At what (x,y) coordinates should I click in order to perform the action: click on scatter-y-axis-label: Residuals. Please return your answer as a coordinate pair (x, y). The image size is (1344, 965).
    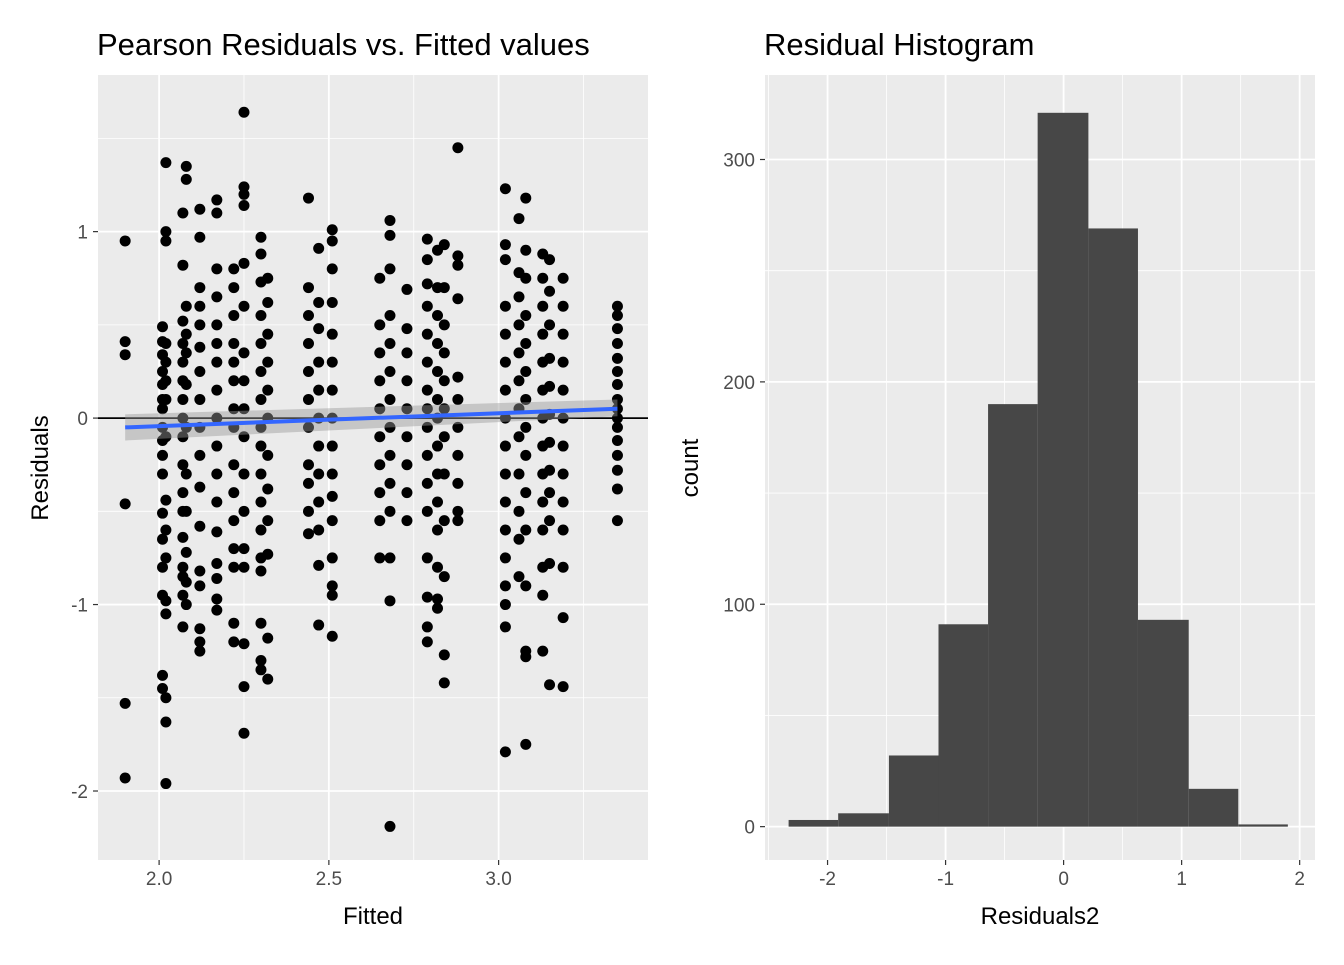
    Looking at the image, I should click on (40, 467).